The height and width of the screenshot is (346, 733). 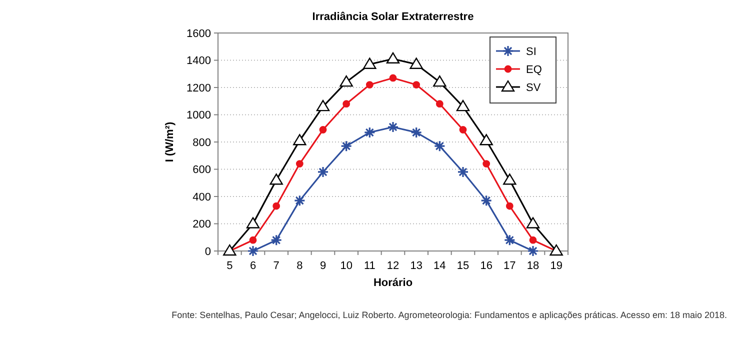 I want to click on x-tick-label: 15, so click(x=463, y=266).